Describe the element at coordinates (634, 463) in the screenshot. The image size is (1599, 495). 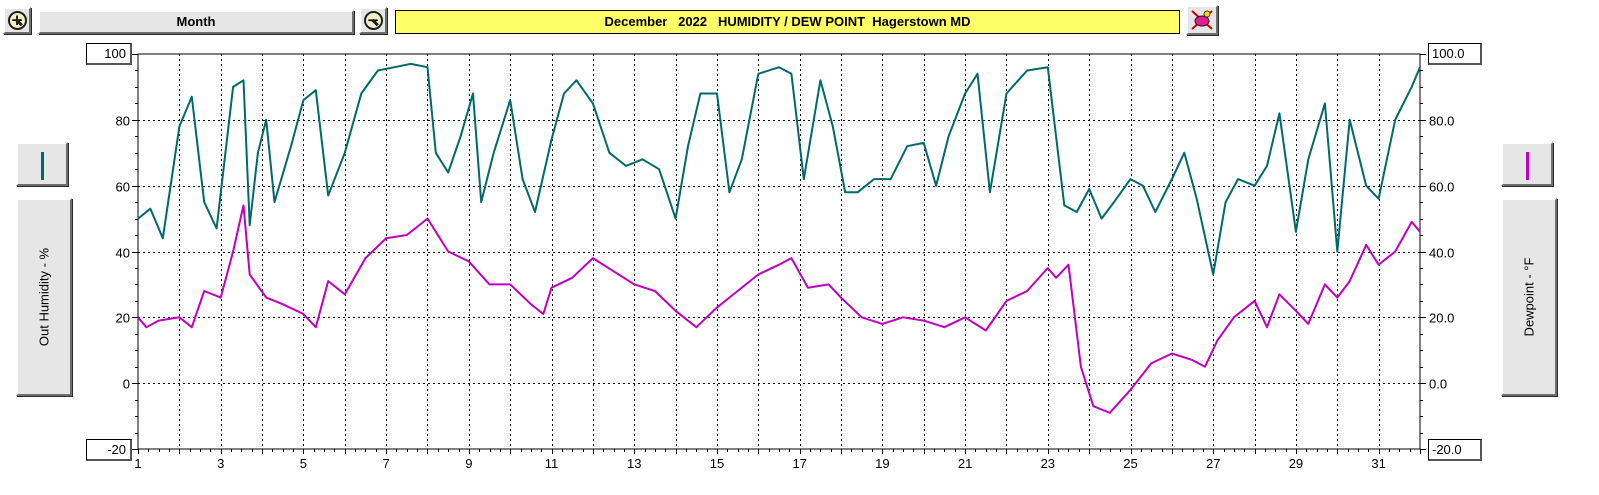
I see `x-tick-label: 13` at that location.